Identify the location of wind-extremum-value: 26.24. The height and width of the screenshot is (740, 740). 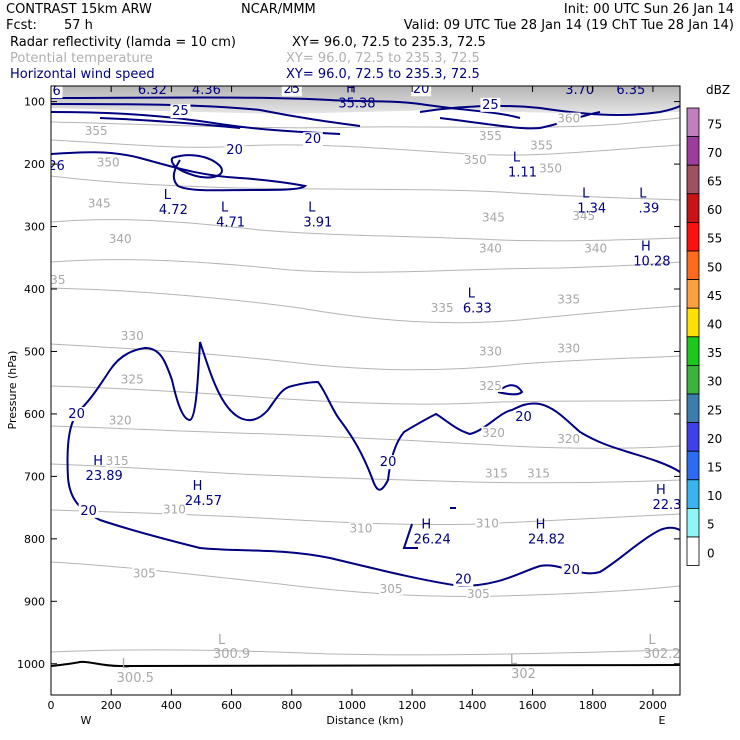
(432, 540).